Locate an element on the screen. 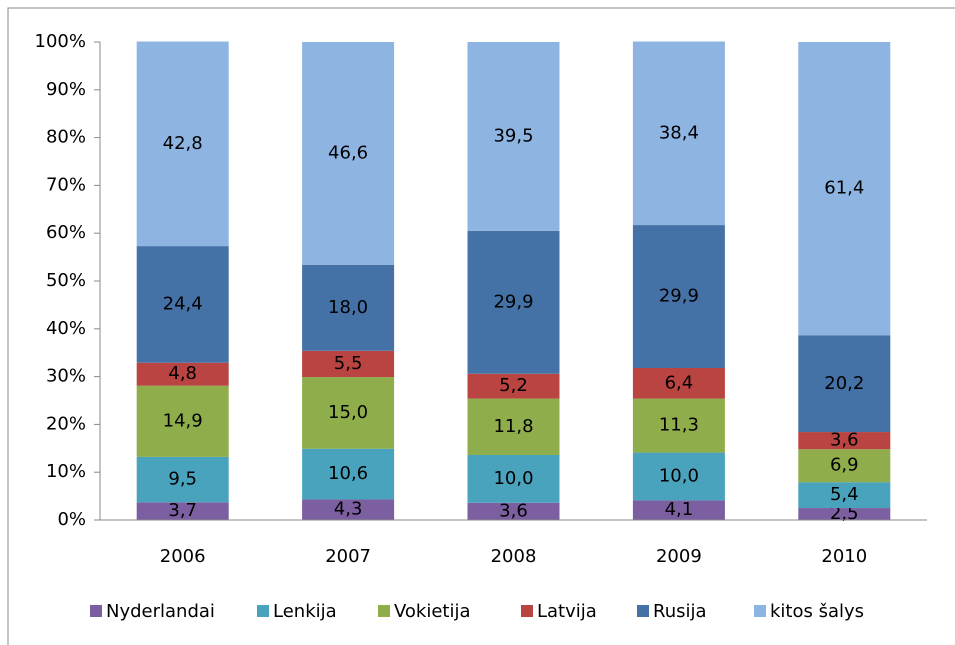 This screenshot has width=955, height=645. data-label: 5,4 is located at coordinates (844, 494).